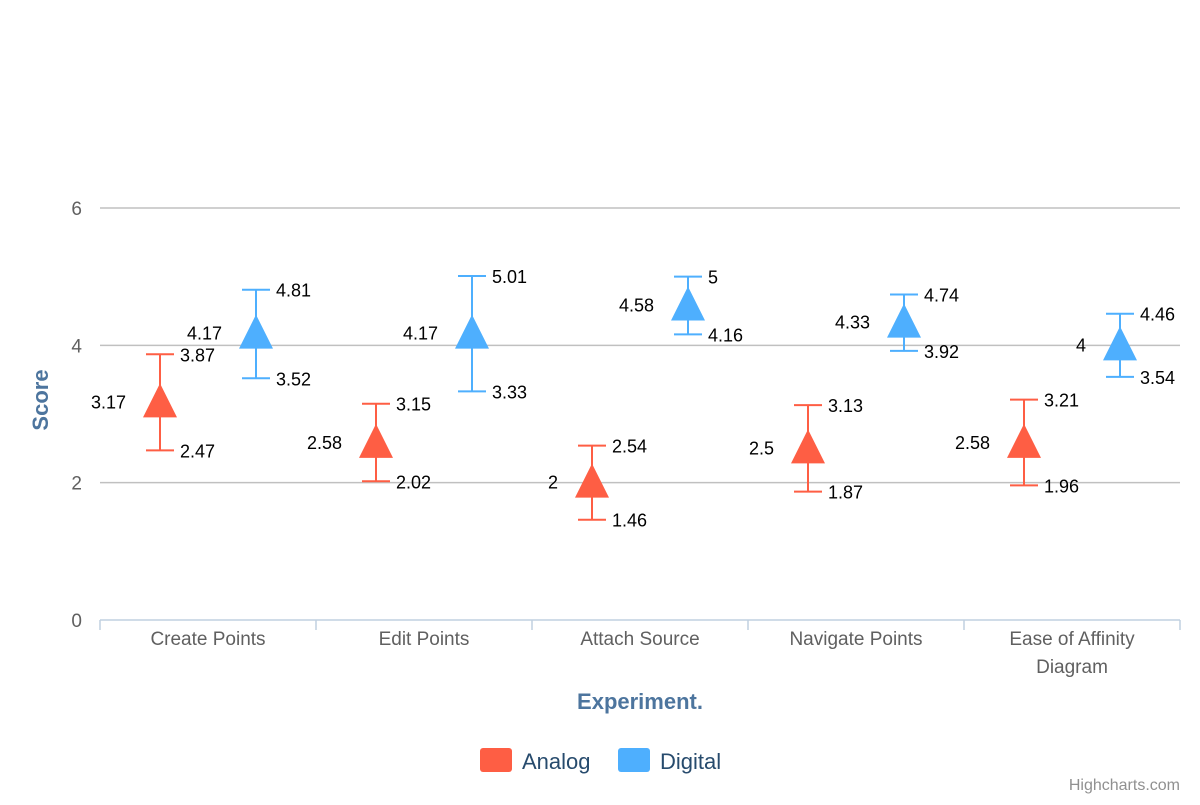 The height and width of the screenshot is (805, 1200). Describe the element at coordinates (1061, 486) in the screenshot. I see `lower-label: 1.96` at that location.